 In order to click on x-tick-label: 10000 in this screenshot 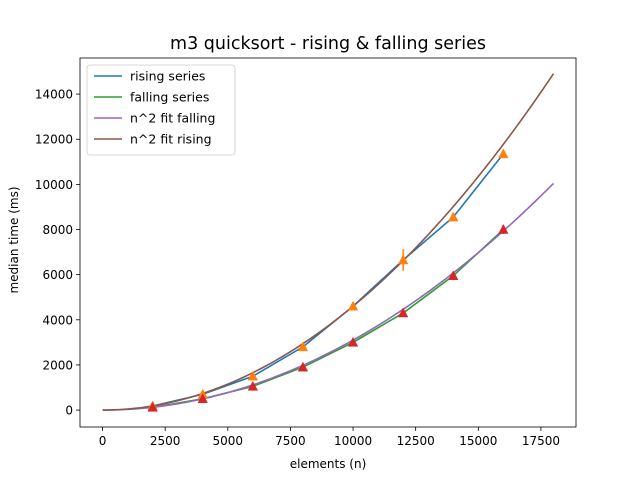, I will do `click(353, 441)`.